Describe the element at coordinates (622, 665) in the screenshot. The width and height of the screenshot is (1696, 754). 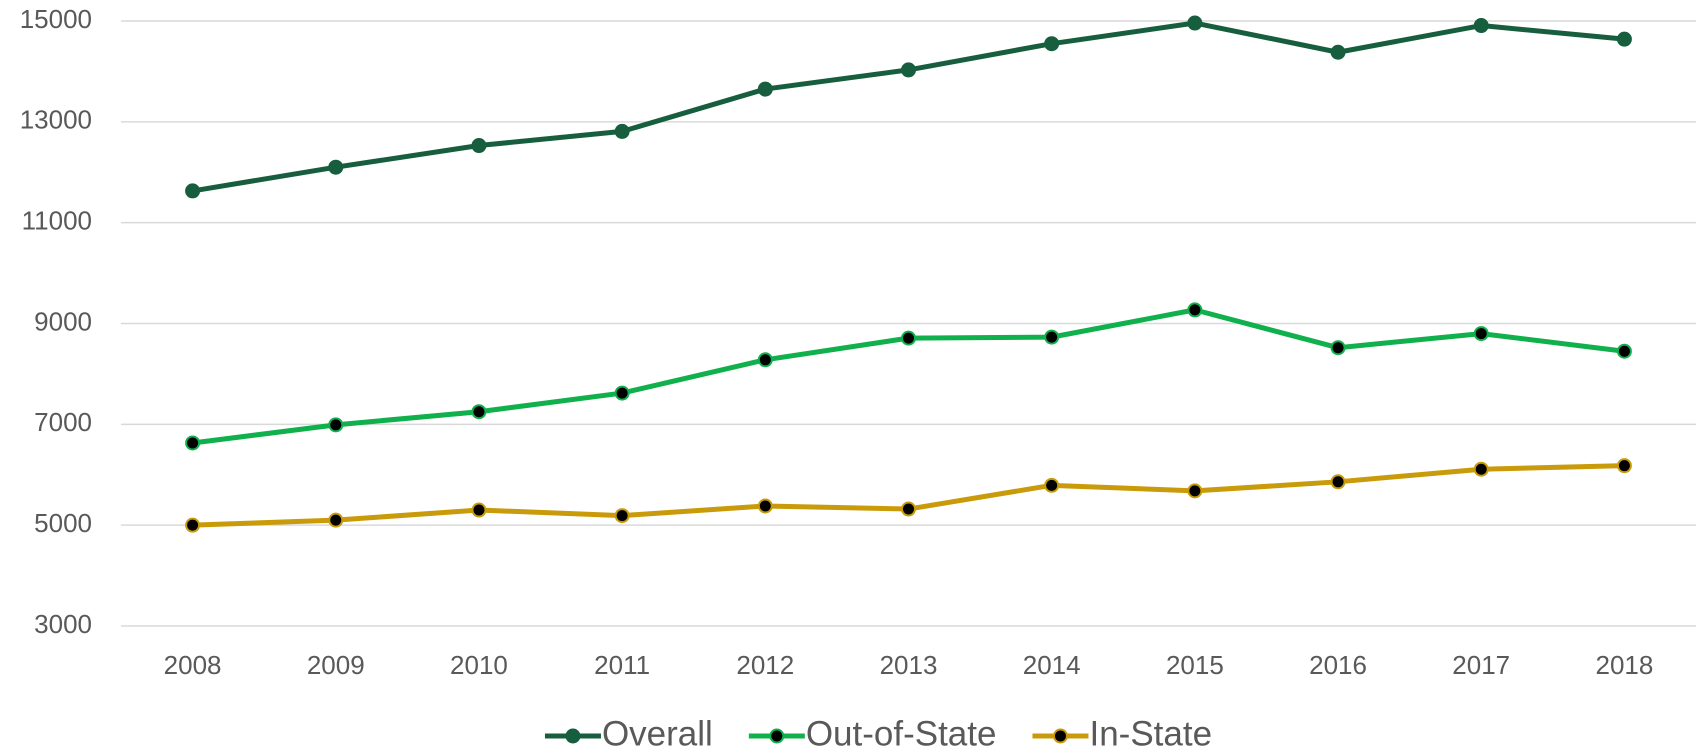
I see `x-tick-label: 2011` at that location.